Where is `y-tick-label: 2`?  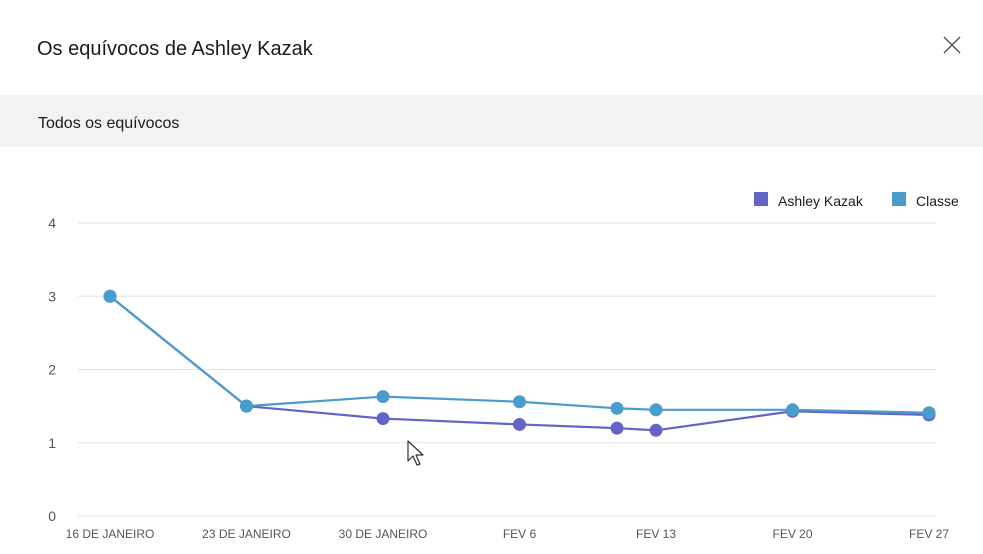
y-tick-label: 2 is located at coordinates (52, 370).